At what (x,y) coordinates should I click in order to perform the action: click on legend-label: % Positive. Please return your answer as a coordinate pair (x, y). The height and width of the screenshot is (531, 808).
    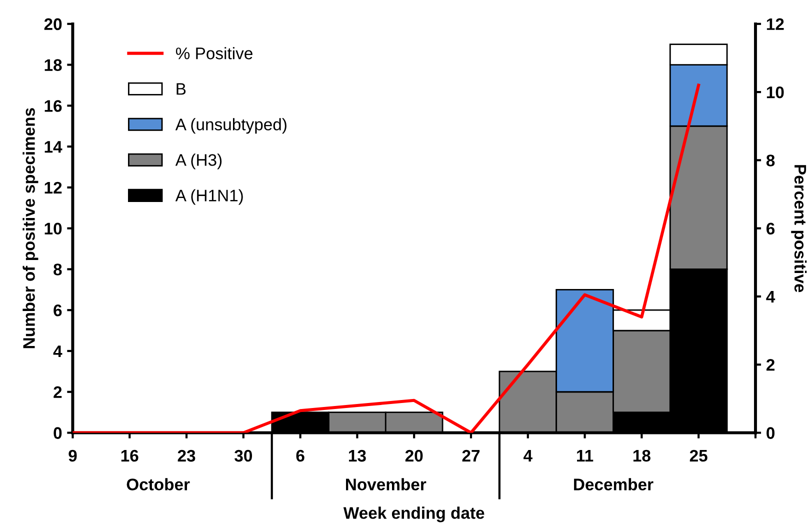
    Looking at the image, I should click on (214, 53).